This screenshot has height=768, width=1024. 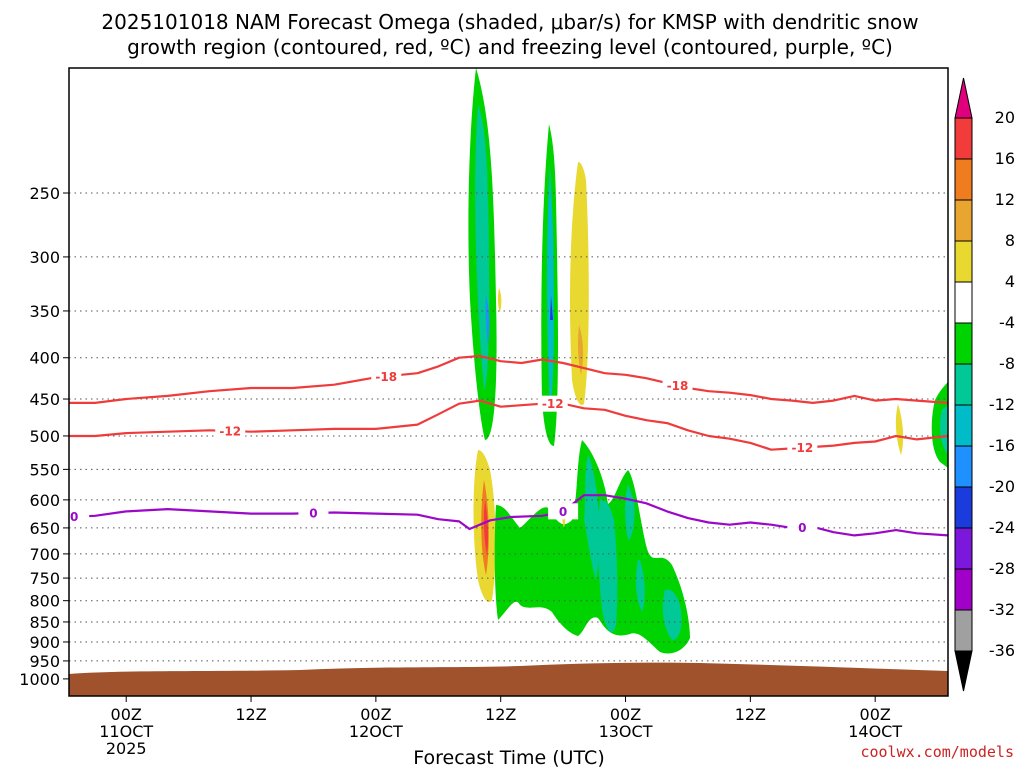 I want to click on x-tick-label2: 13OCT, so click(x=626, y=731).